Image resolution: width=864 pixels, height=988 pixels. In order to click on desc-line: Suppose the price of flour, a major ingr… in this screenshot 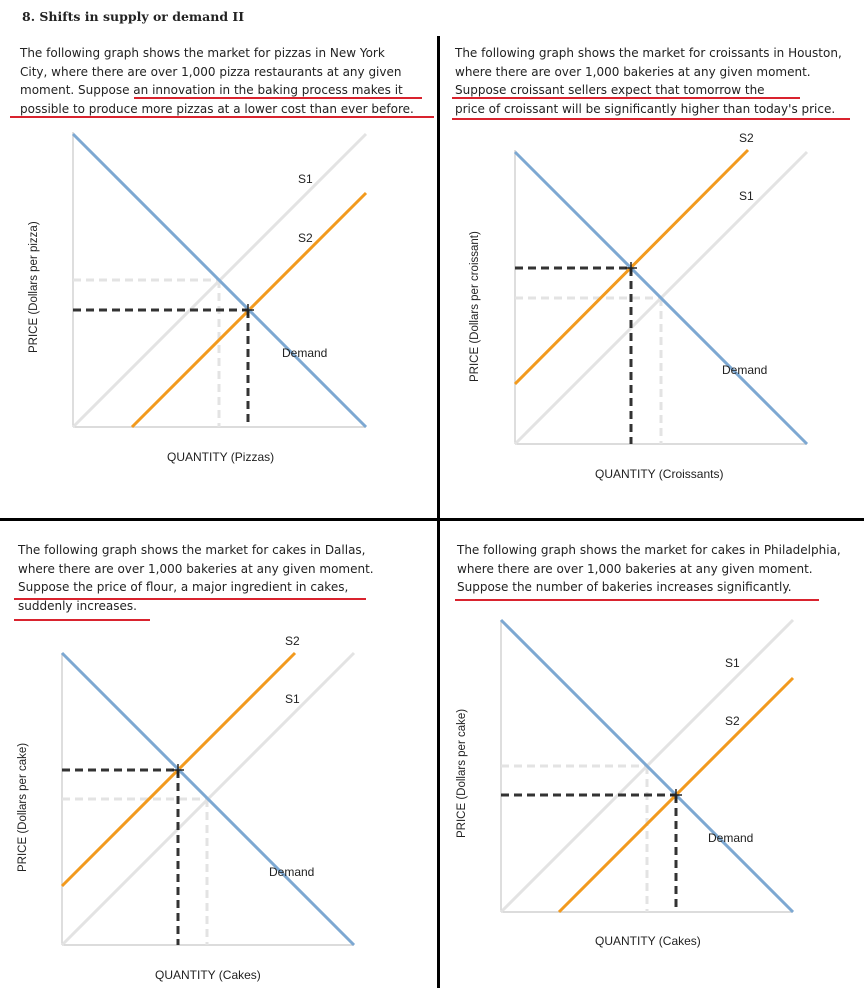, I will do `click(183, 587)`.